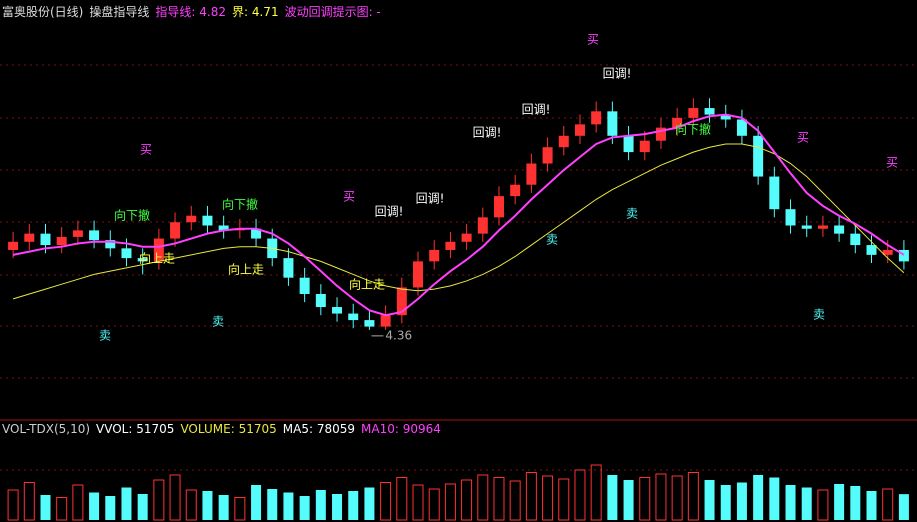  I want to click on low-marker: 4.36, so click(398, 335).